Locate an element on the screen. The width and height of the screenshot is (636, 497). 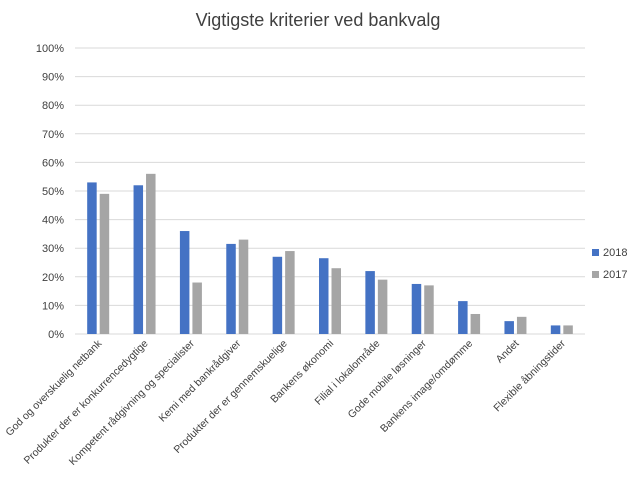
legend-label-2018: 2018 is located at coordinates (615, 253).